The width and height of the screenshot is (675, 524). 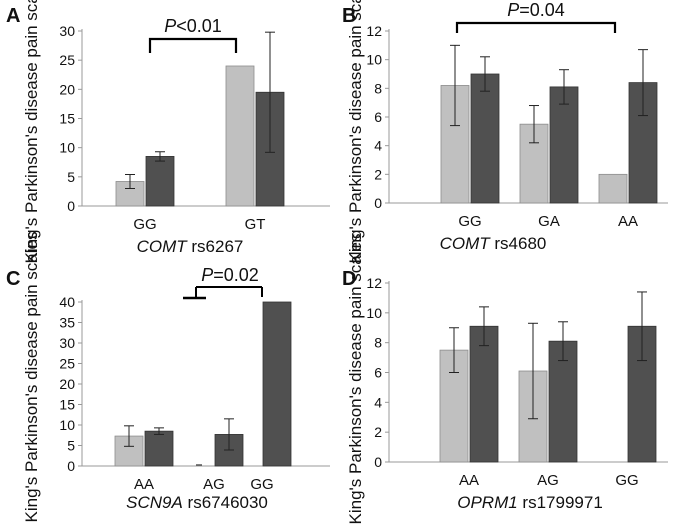 What do you see at coordinates (67, 323) in the screenshot?
I see `y-tick-label: 35` at bounding box center [67, 323].